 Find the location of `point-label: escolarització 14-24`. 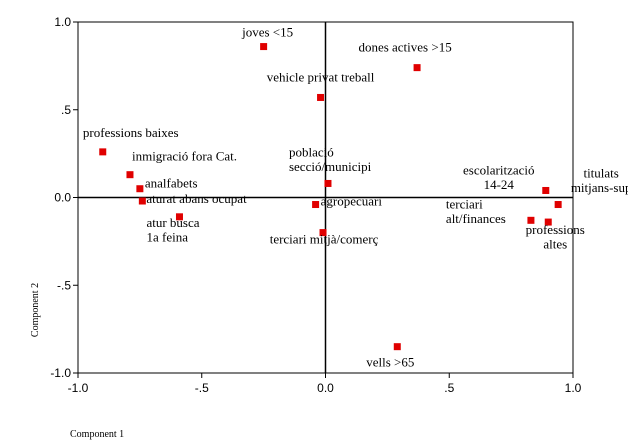

point-label: escolarització 14-24 is located at coordinates (498, 177).